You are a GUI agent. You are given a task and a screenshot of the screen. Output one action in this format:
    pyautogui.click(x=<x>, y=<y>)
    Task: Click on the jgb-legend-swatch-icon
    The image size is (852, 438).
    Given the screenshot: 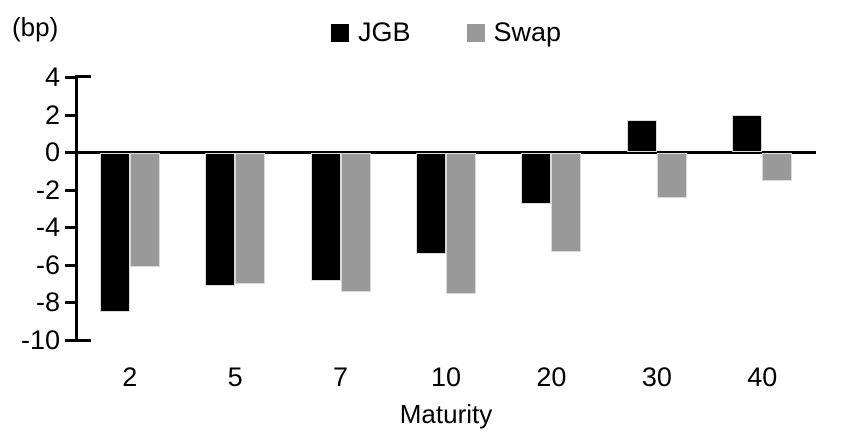 What is the action you would take?
    pyautogui.click(x=339, y=32)
    